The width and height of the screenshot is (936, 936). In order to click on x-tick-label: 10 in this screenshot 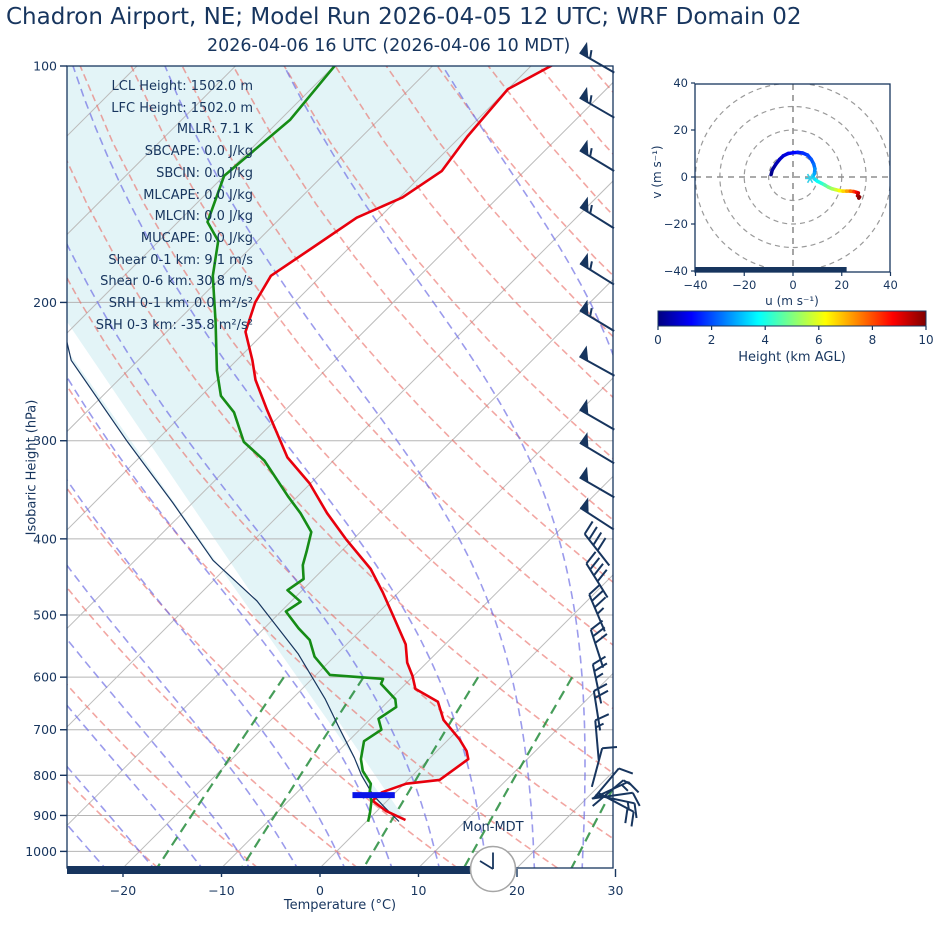, I will do `click(419, 890)`.